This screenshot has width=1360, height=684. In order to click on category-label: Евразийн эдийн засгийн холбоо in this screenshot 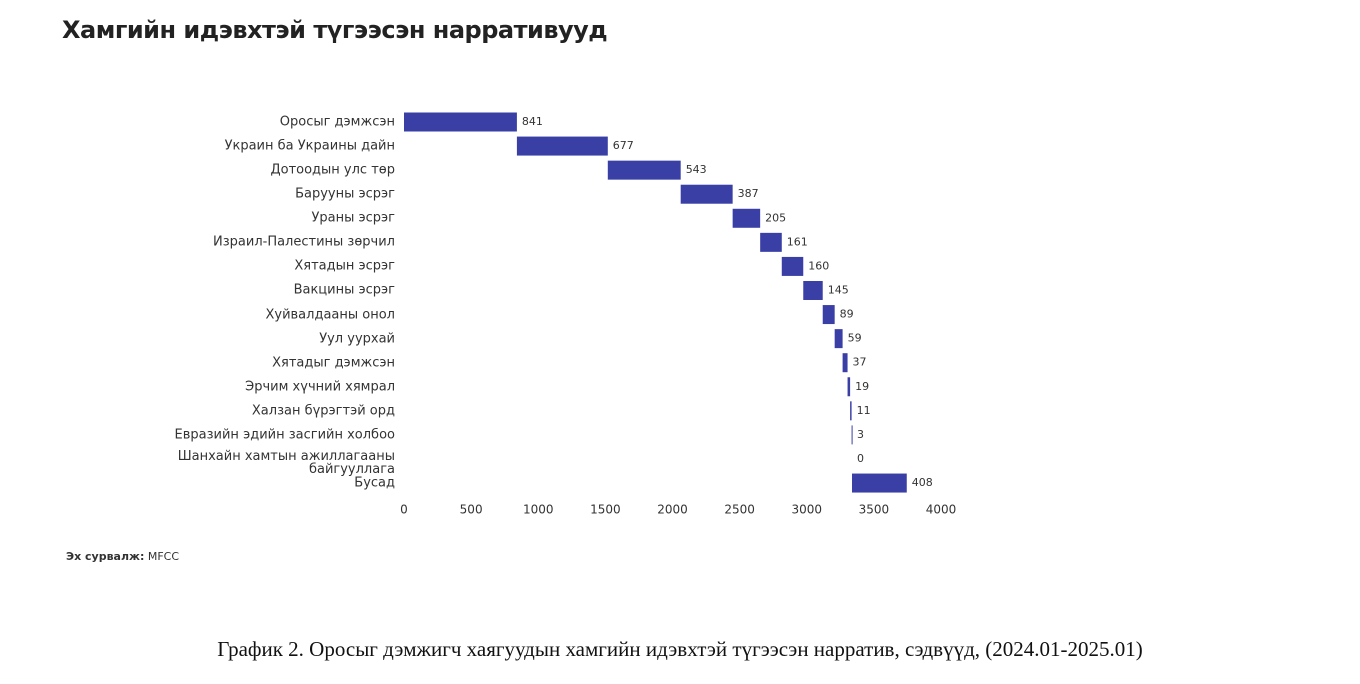, I will do `click(284, 435)`.